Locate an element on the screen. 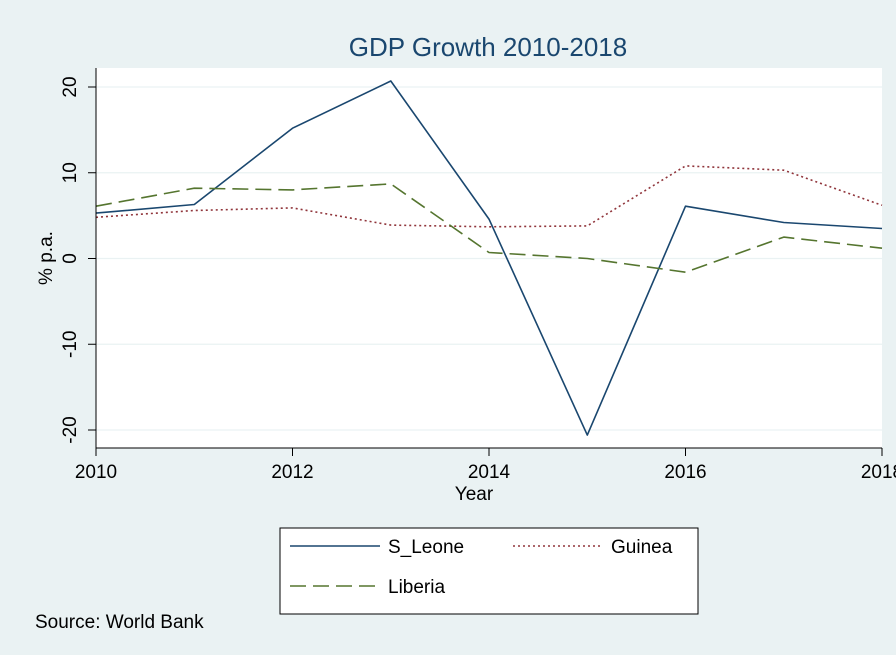 The height and width of the screenshot is (655, 896). legend: S_Leone Guinea Liberia is located at coordinates (489, 571).